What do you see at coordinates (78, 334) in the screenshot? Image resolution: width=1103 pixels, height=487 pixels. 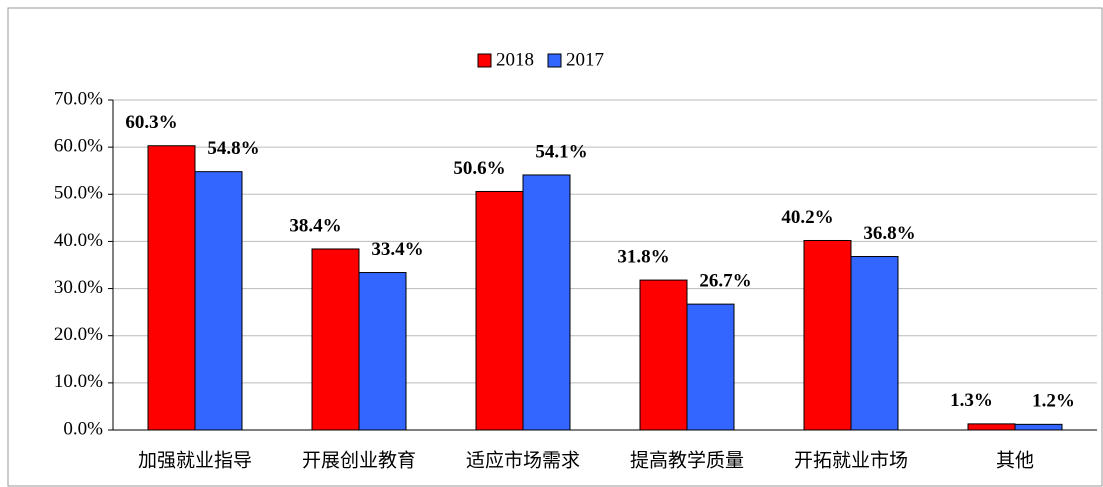 I see `y-tick-label: 20.0%` at bounding box center [78, 334].